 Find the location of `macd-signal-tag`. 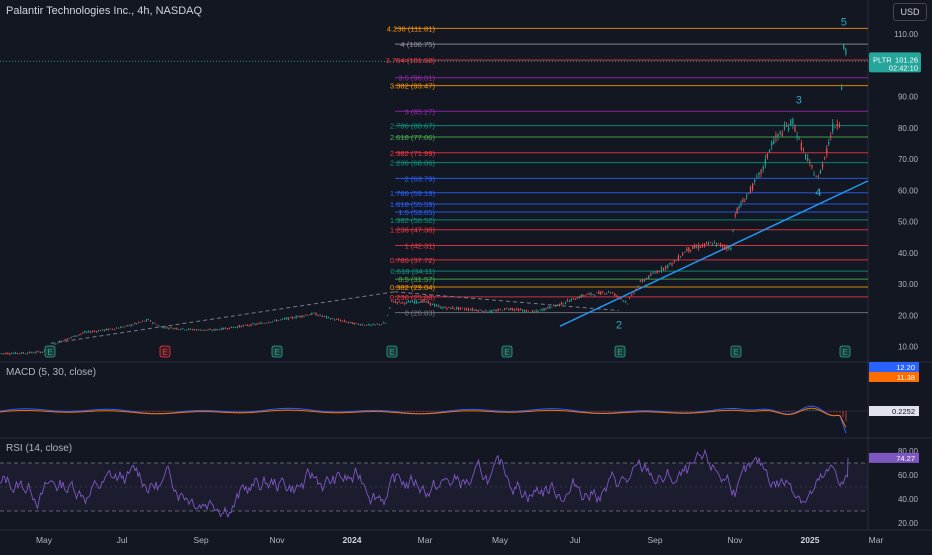

macd-signal-tag is located at coordinates (894, 377).